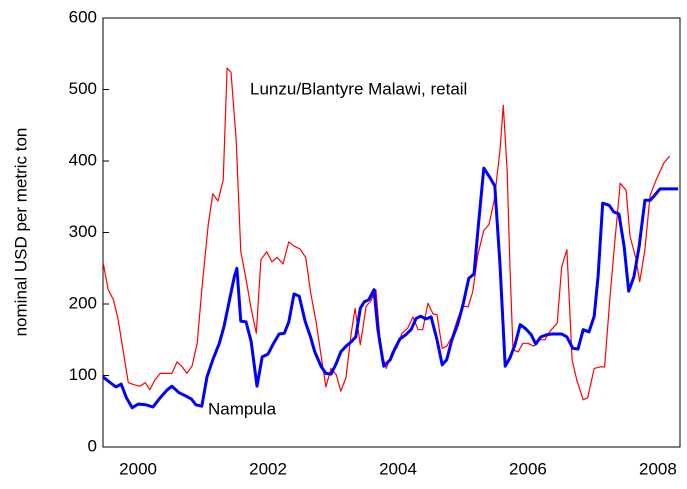  I want to click on x-tick-label: 2006, so click(528, 468).